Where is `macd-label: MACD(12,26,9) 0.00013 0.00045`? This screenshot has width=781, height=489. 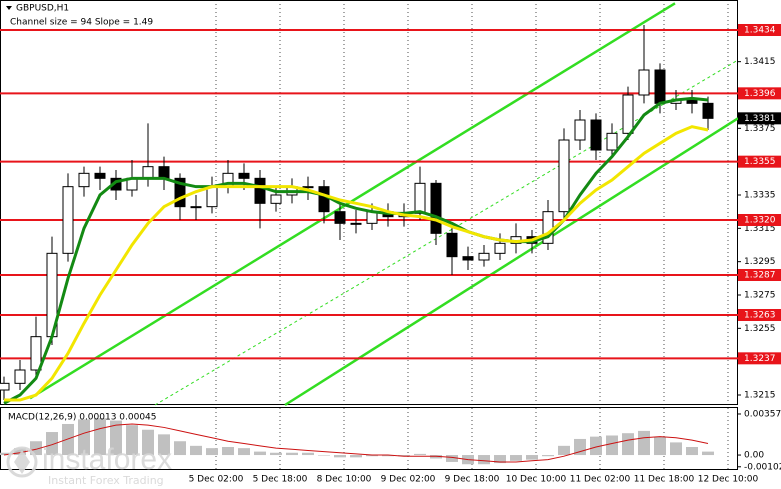 macd-label: MACD(12,26,9) 0.00013 0.00045 is located at coordinates (82, 418).